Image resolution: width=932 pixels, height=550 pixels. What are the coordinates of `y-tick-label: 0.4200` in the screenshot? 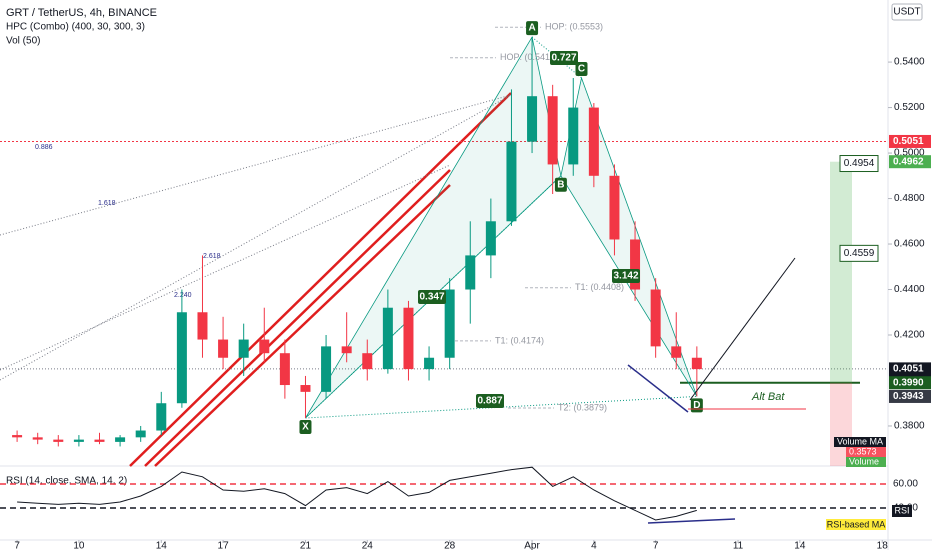 It's located at (909, 335).